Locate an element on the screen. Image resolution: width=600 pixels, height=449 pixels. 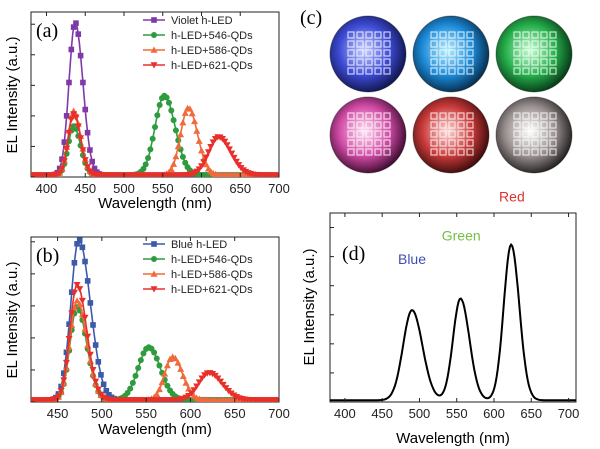
panel-a-legend-marker is located at coordinates (154, 65).